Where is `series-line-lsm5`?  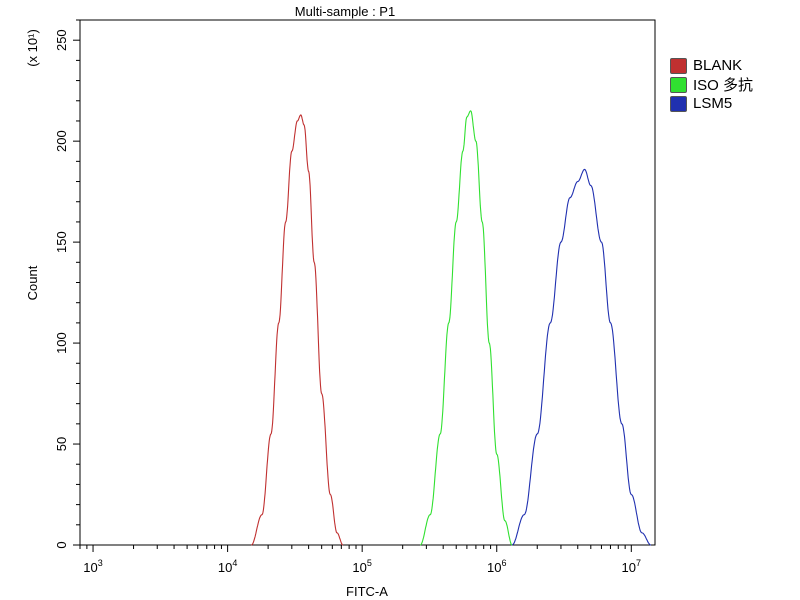 series-line-lsm5 is located at coordinates (581, 357).